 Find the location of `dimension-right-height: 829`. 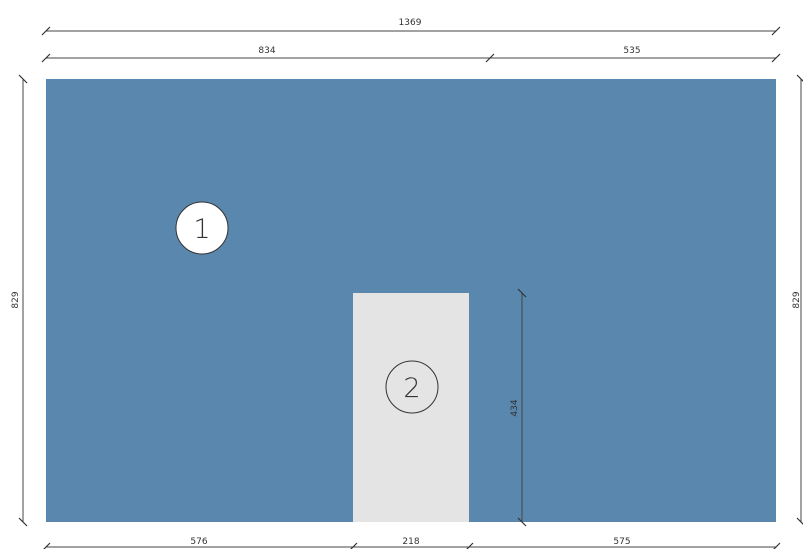

dimension-right-height: 829 is located at coordinates (797, 299).